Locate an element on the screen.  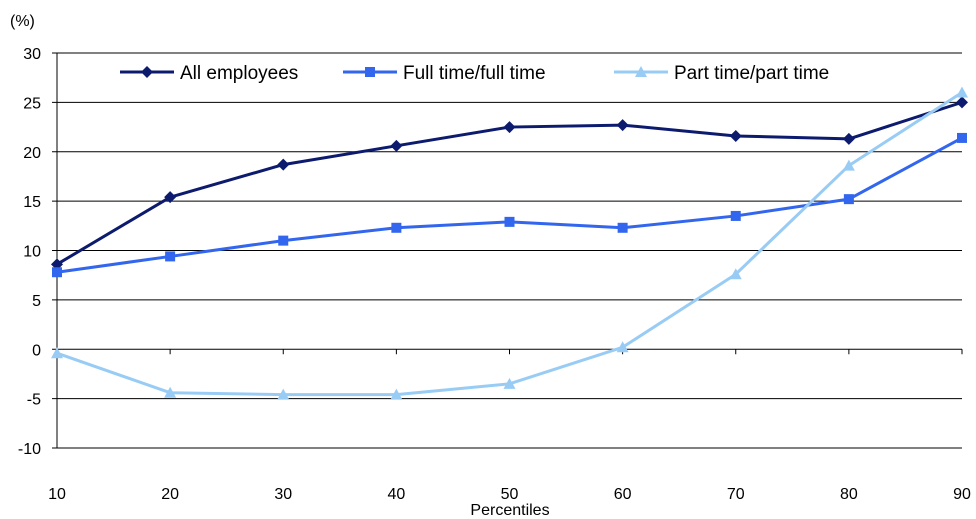
y-tick-label: 0 is located at coordinates (36, 350).